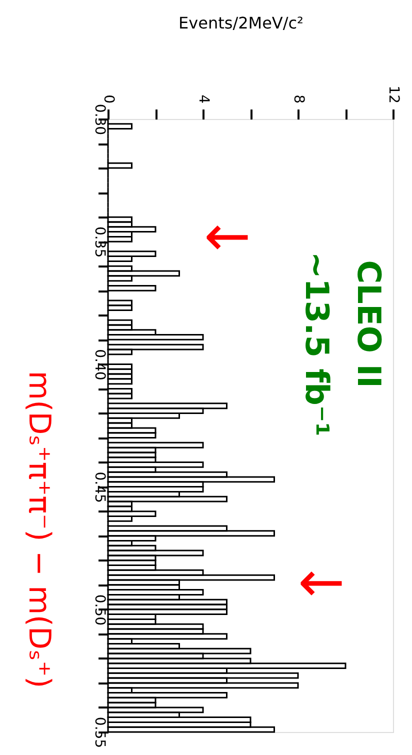 Image resolution: width=412 pixels, height=755 pixels. Describe the element at coordinates (298, 99) in the screenshot. I see `x-tick-label: 8` at that location.